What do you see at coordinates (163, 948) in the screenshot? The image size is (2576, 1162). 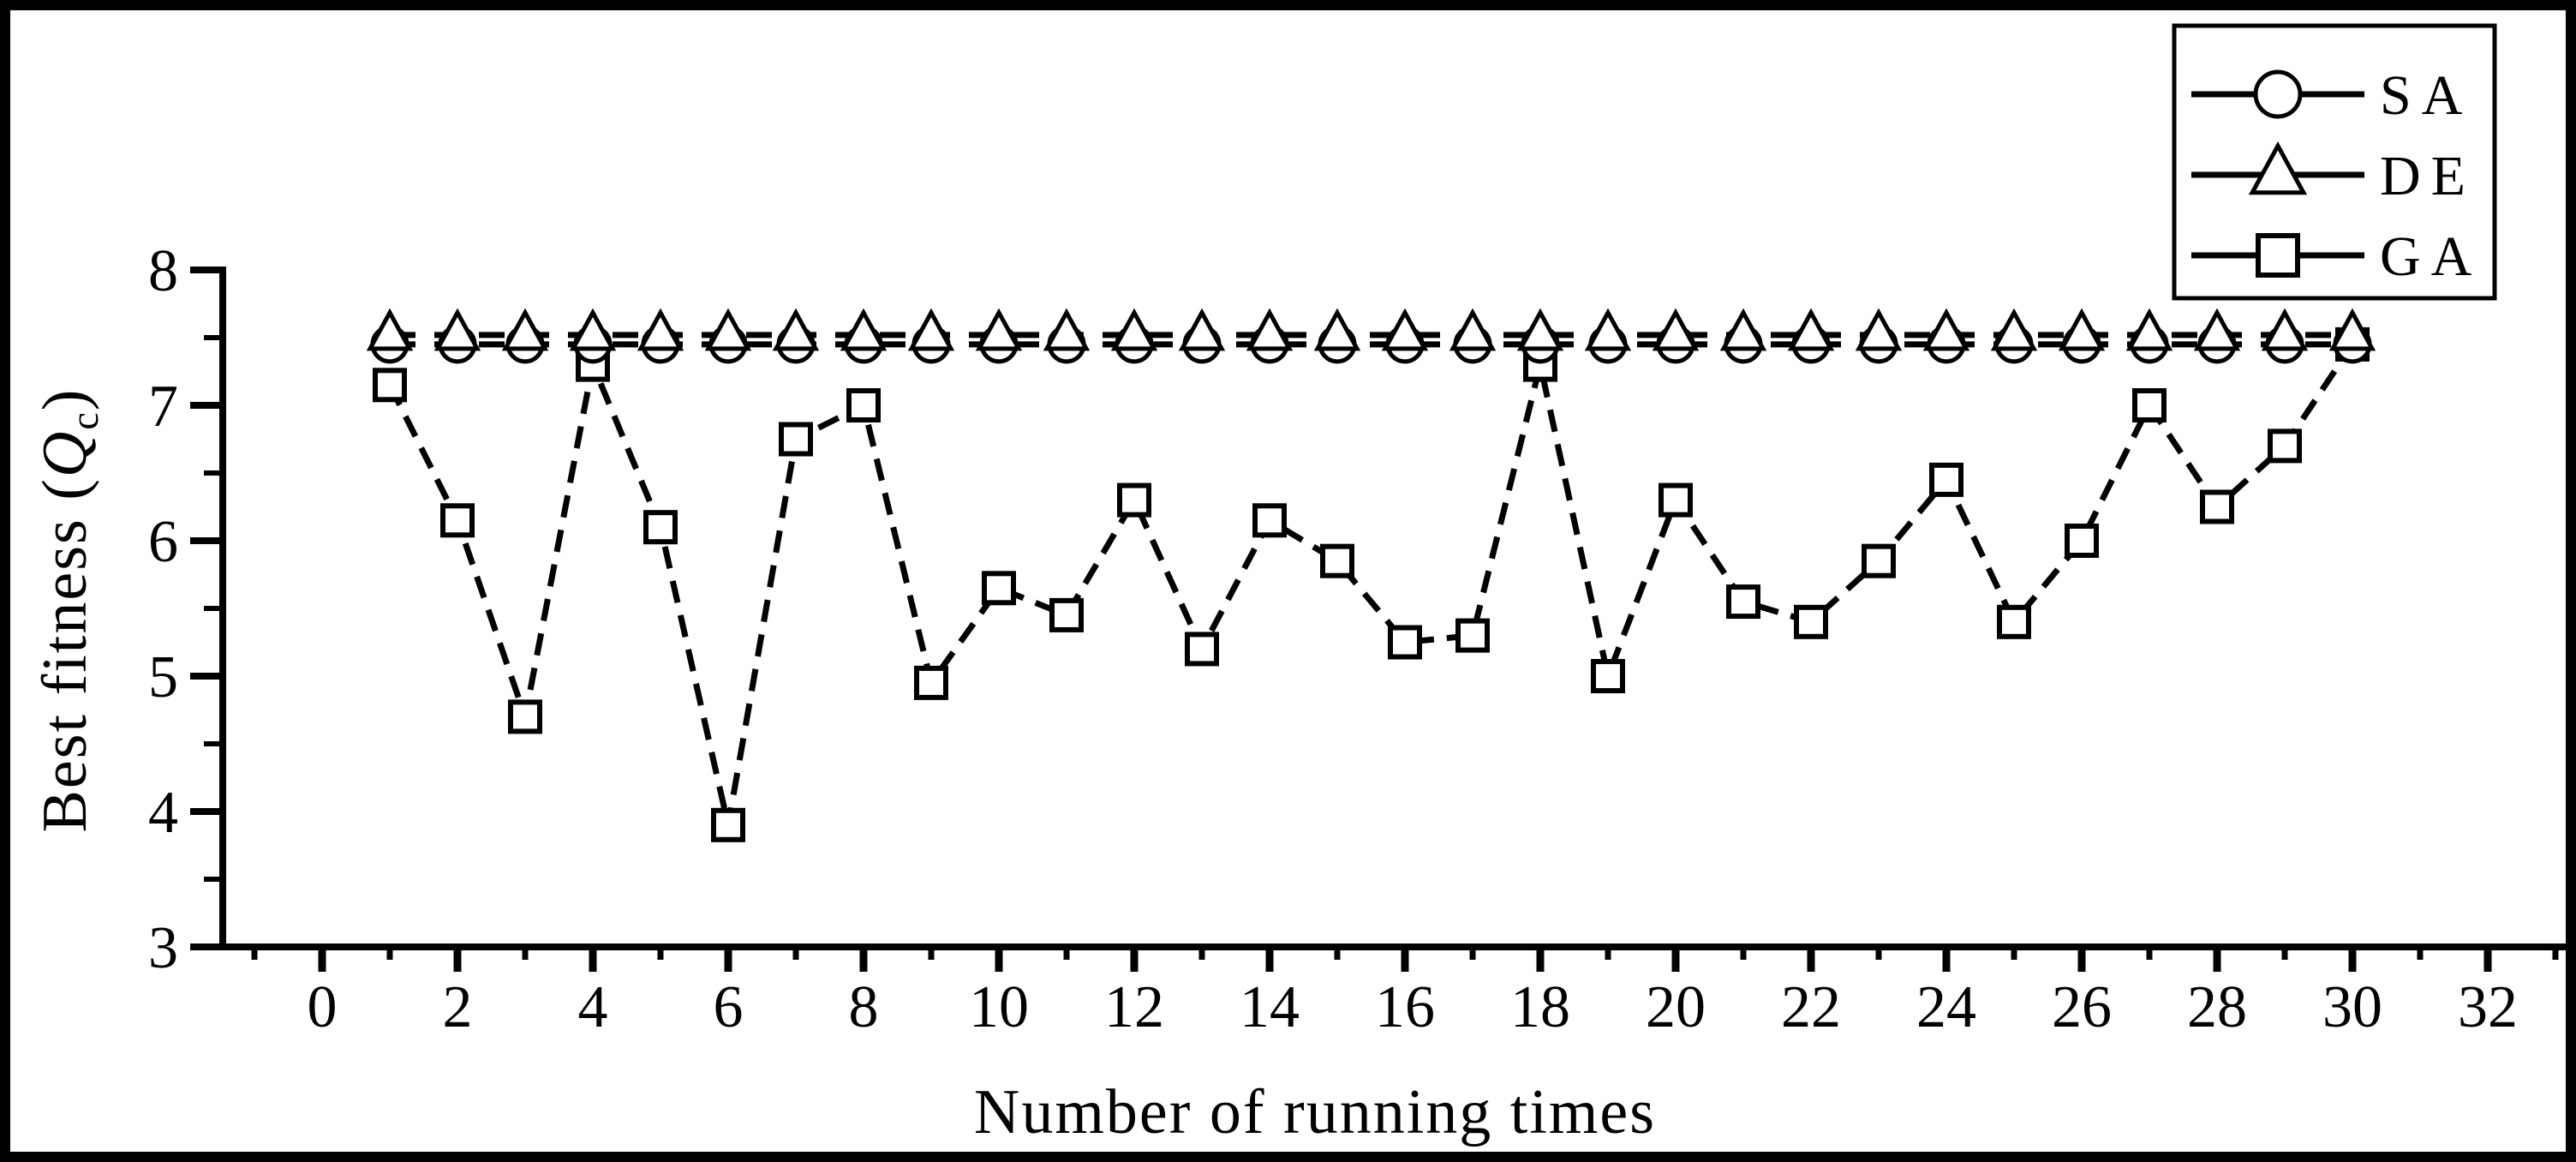 I see `y-tick-label-3: 3` at bounding box center [163, 948].